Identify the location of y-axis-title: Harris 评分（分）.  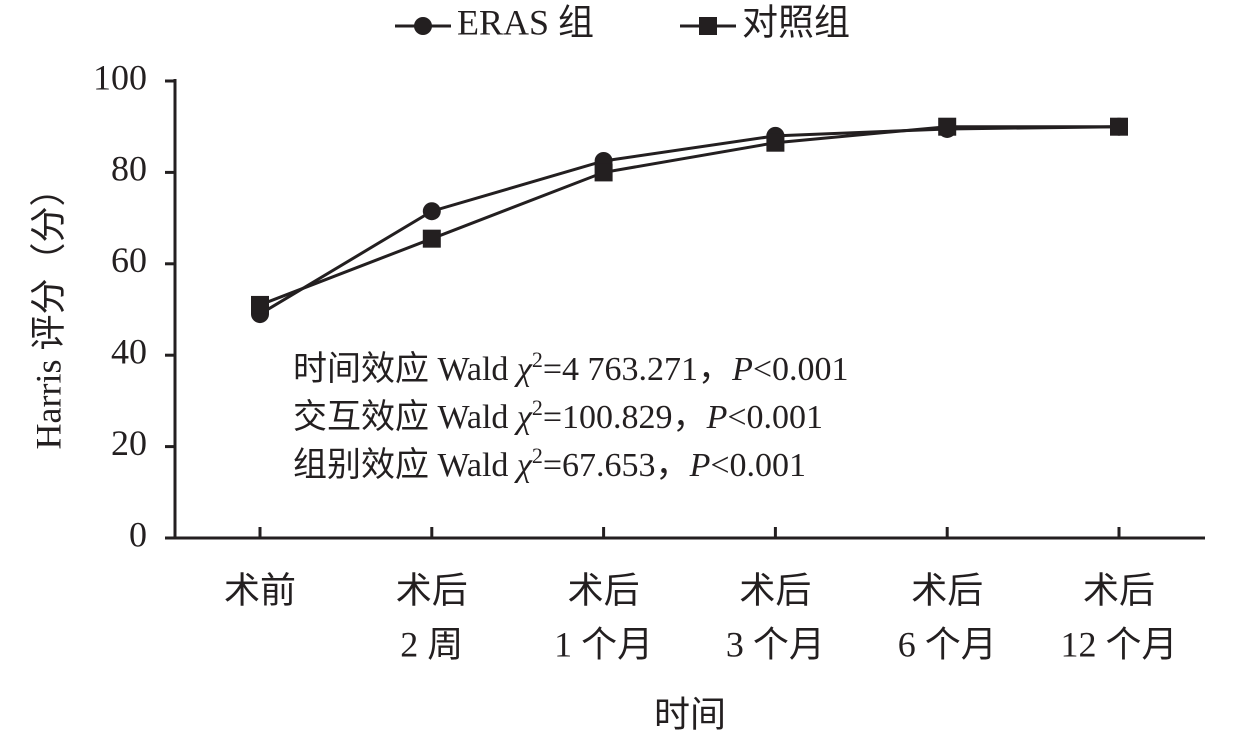
(48, 310).